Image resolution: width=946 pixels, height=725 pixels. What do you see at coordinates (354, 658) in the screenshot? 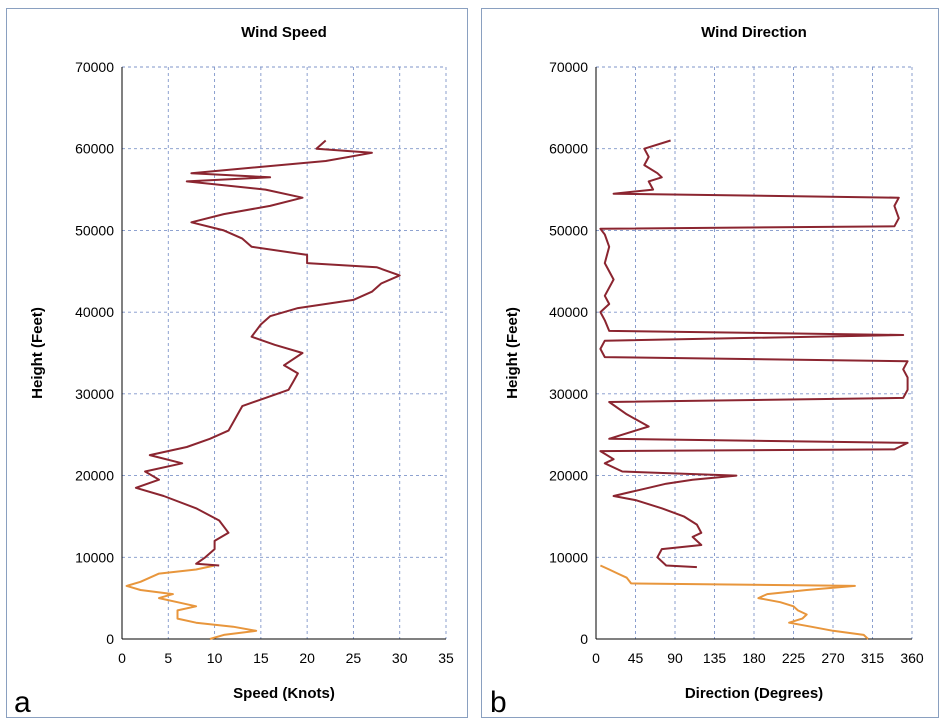
I see `x-tick-label: 25` at bounding box center [354, 658].